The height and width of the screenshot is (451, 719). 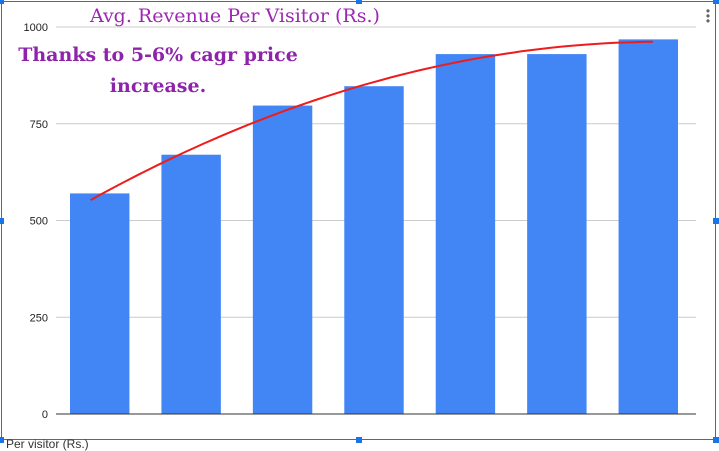 What do you see at coordinates (2, 440) in the screenshot?
I see `resize-handle-bottom-left` at bounding box center [2, 440].